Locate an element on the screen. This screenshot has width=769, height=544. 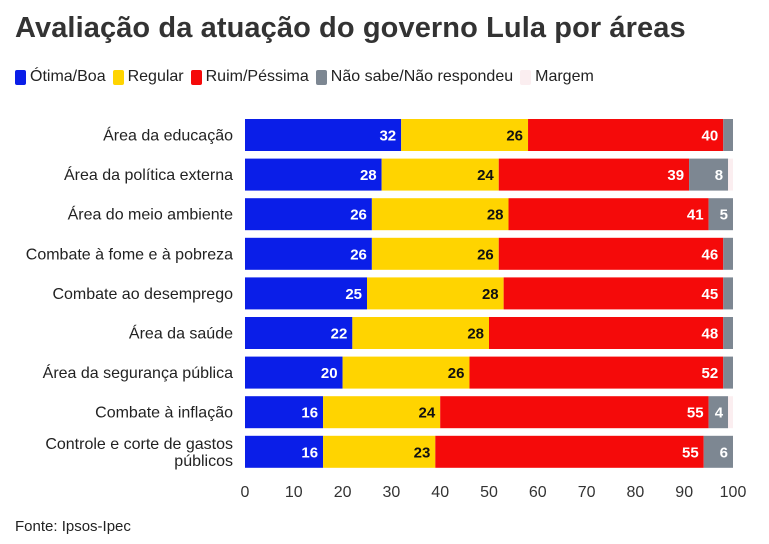
x-tick-label: 70 is located at coordinates (587, 492).